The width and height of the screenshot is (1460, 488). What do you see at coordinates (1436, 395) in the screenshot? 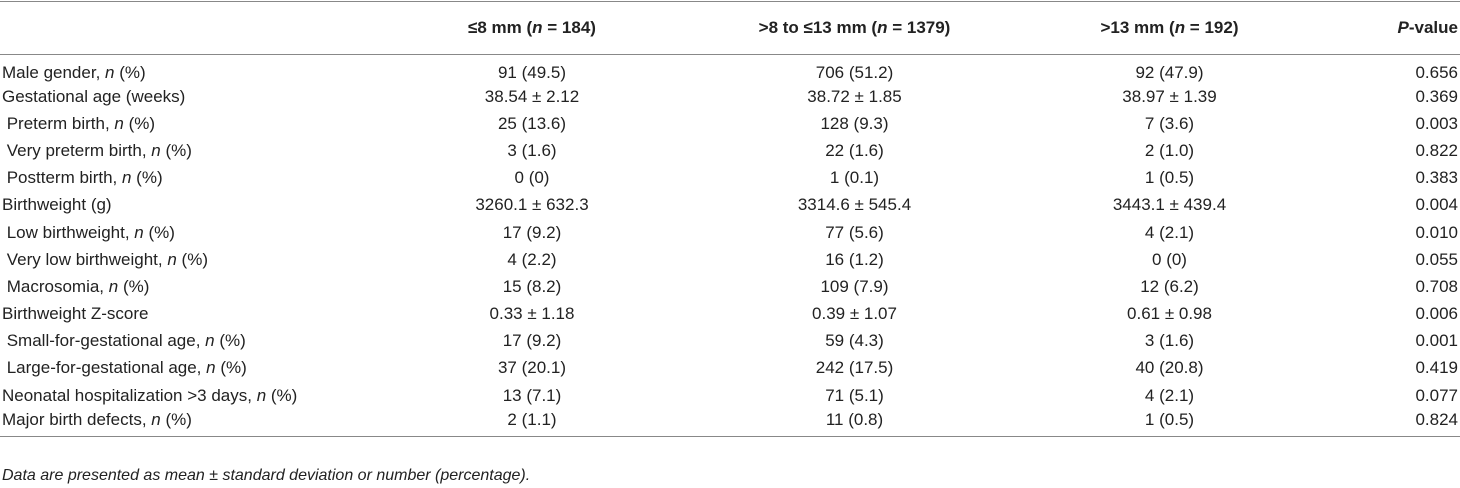
I see `cell: 0.077` at bounding box center [1436, 395].